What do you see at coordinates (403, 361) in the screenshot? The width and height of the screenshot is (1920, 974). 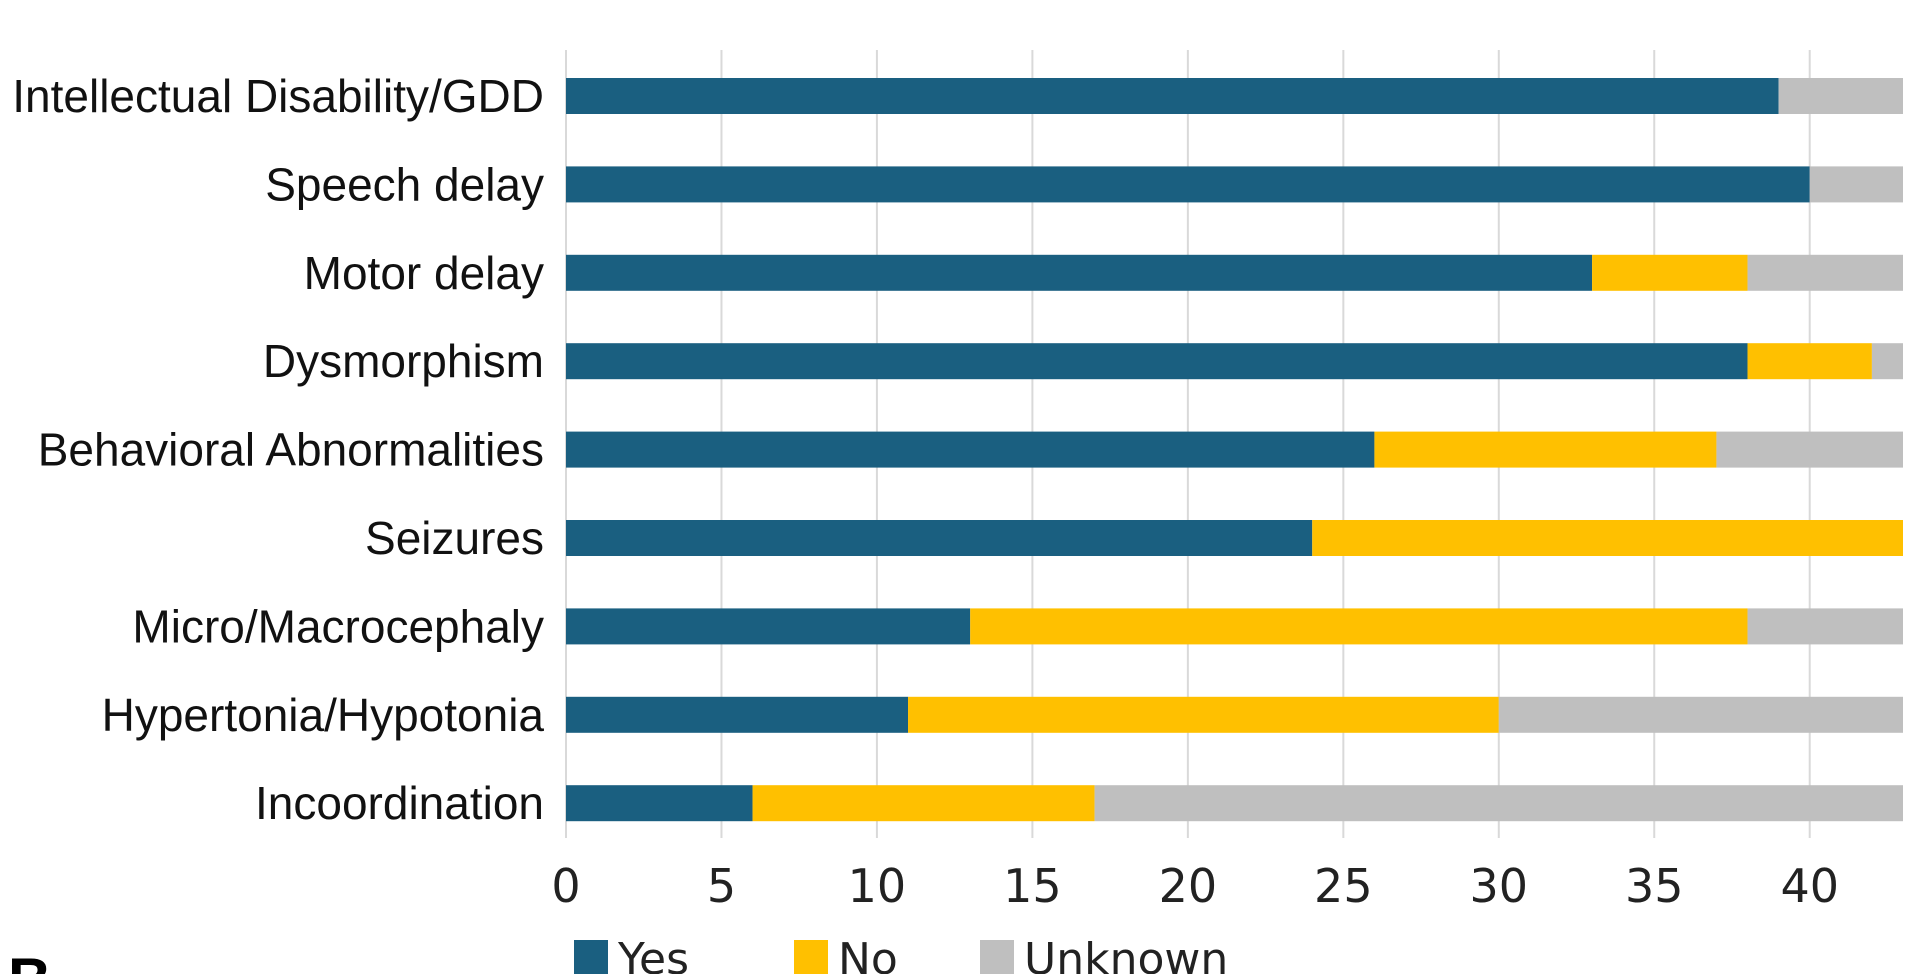 I see `category-label: Dysmorphism` at bounding box center [403, 361].